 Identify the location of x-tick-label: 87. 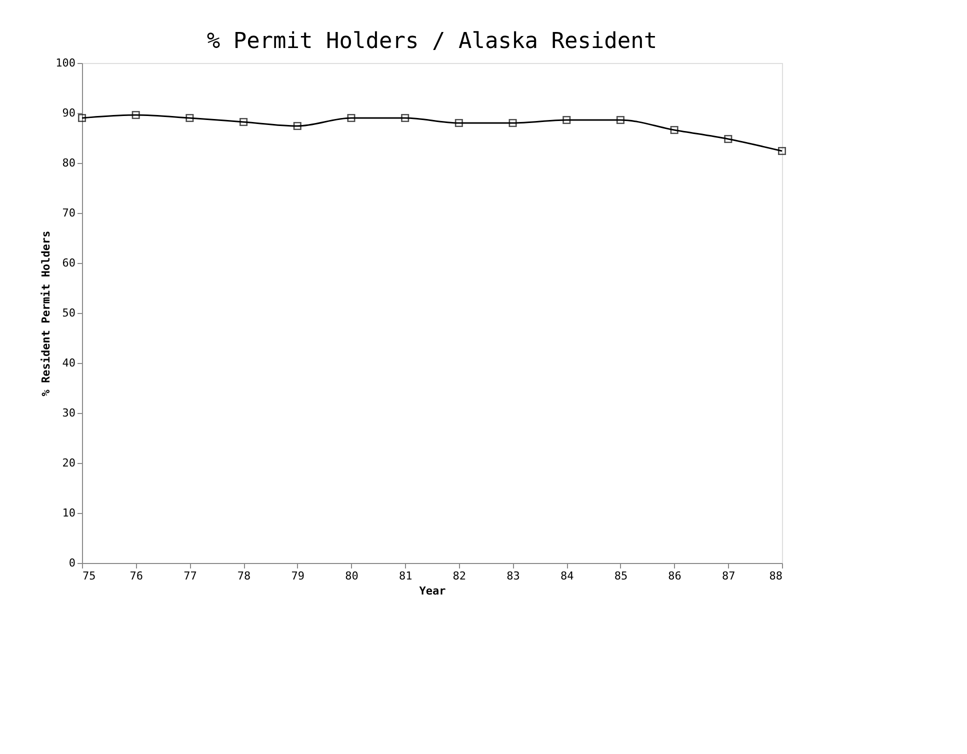
(729, 576).